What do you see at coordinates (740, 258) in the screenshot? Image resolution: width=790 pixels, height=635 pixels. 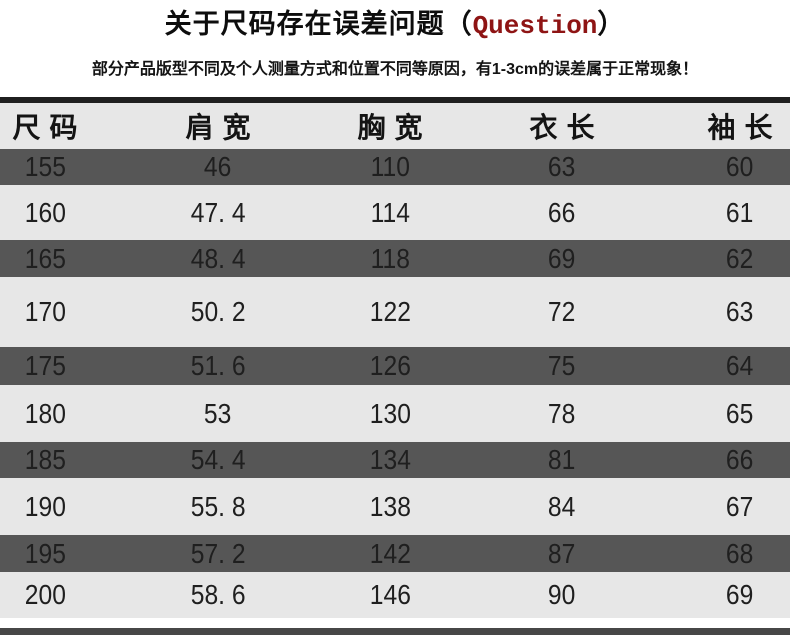 I see `measurement-cell: 62` at bounding box center [740, 258].